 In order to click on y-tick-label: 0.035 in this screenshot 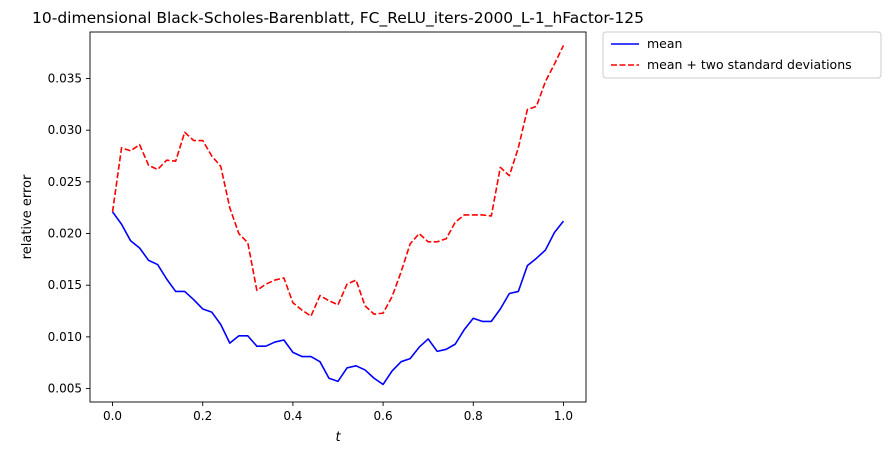, I will do `click(65, 79)`.